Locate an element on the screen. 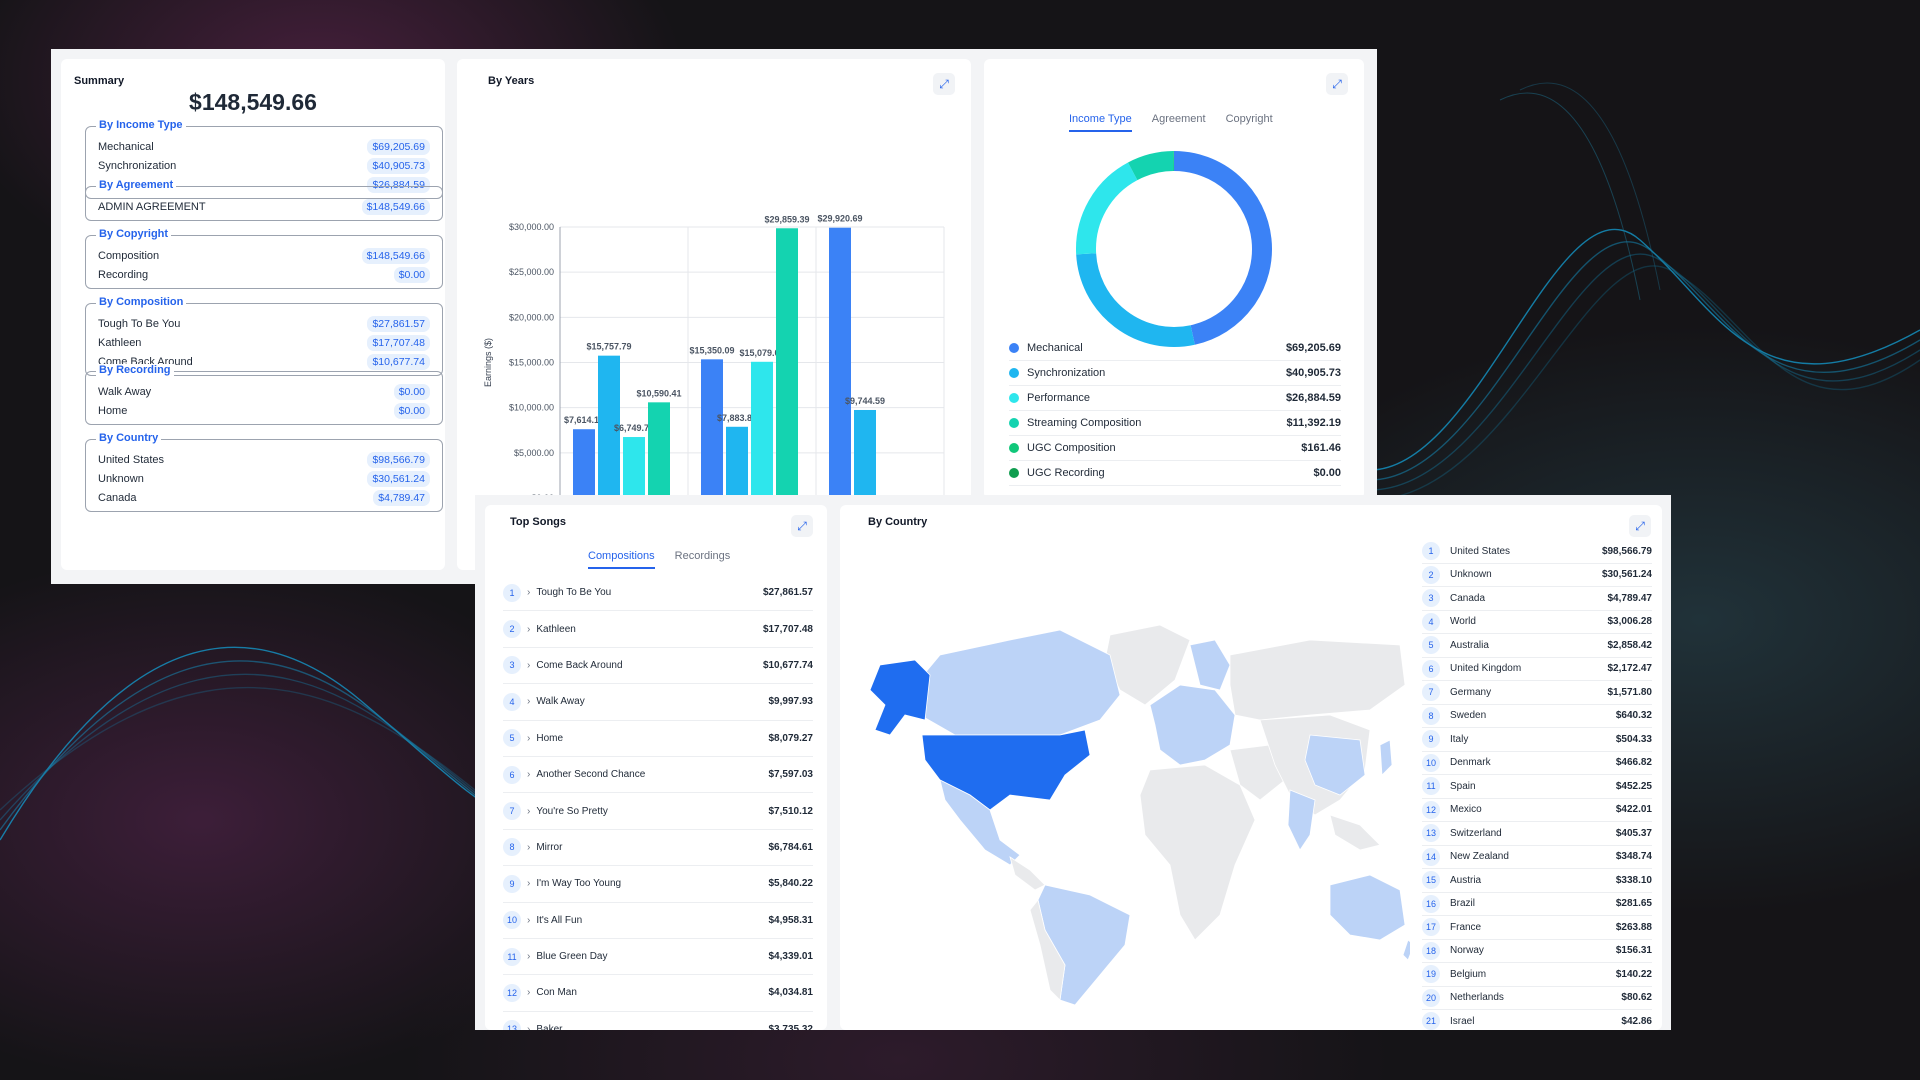  song-value: $7,510.12 is located at coordinates (791, 811).